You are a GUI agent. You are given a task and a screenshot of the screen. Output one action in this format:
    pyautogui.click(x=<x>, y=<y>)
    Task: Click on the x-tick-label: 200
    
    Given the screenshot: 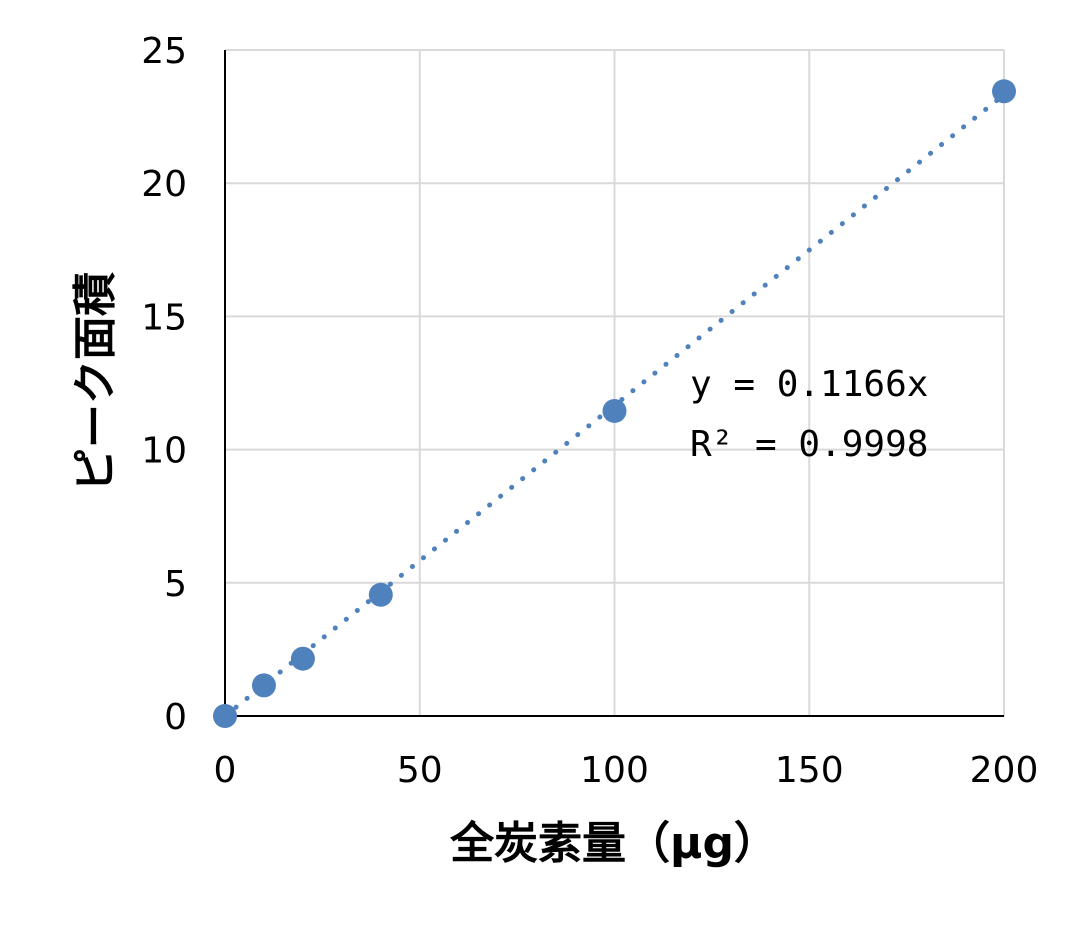 What is the action you would take?
    pyautogui.click(x=1004, y=770)
    